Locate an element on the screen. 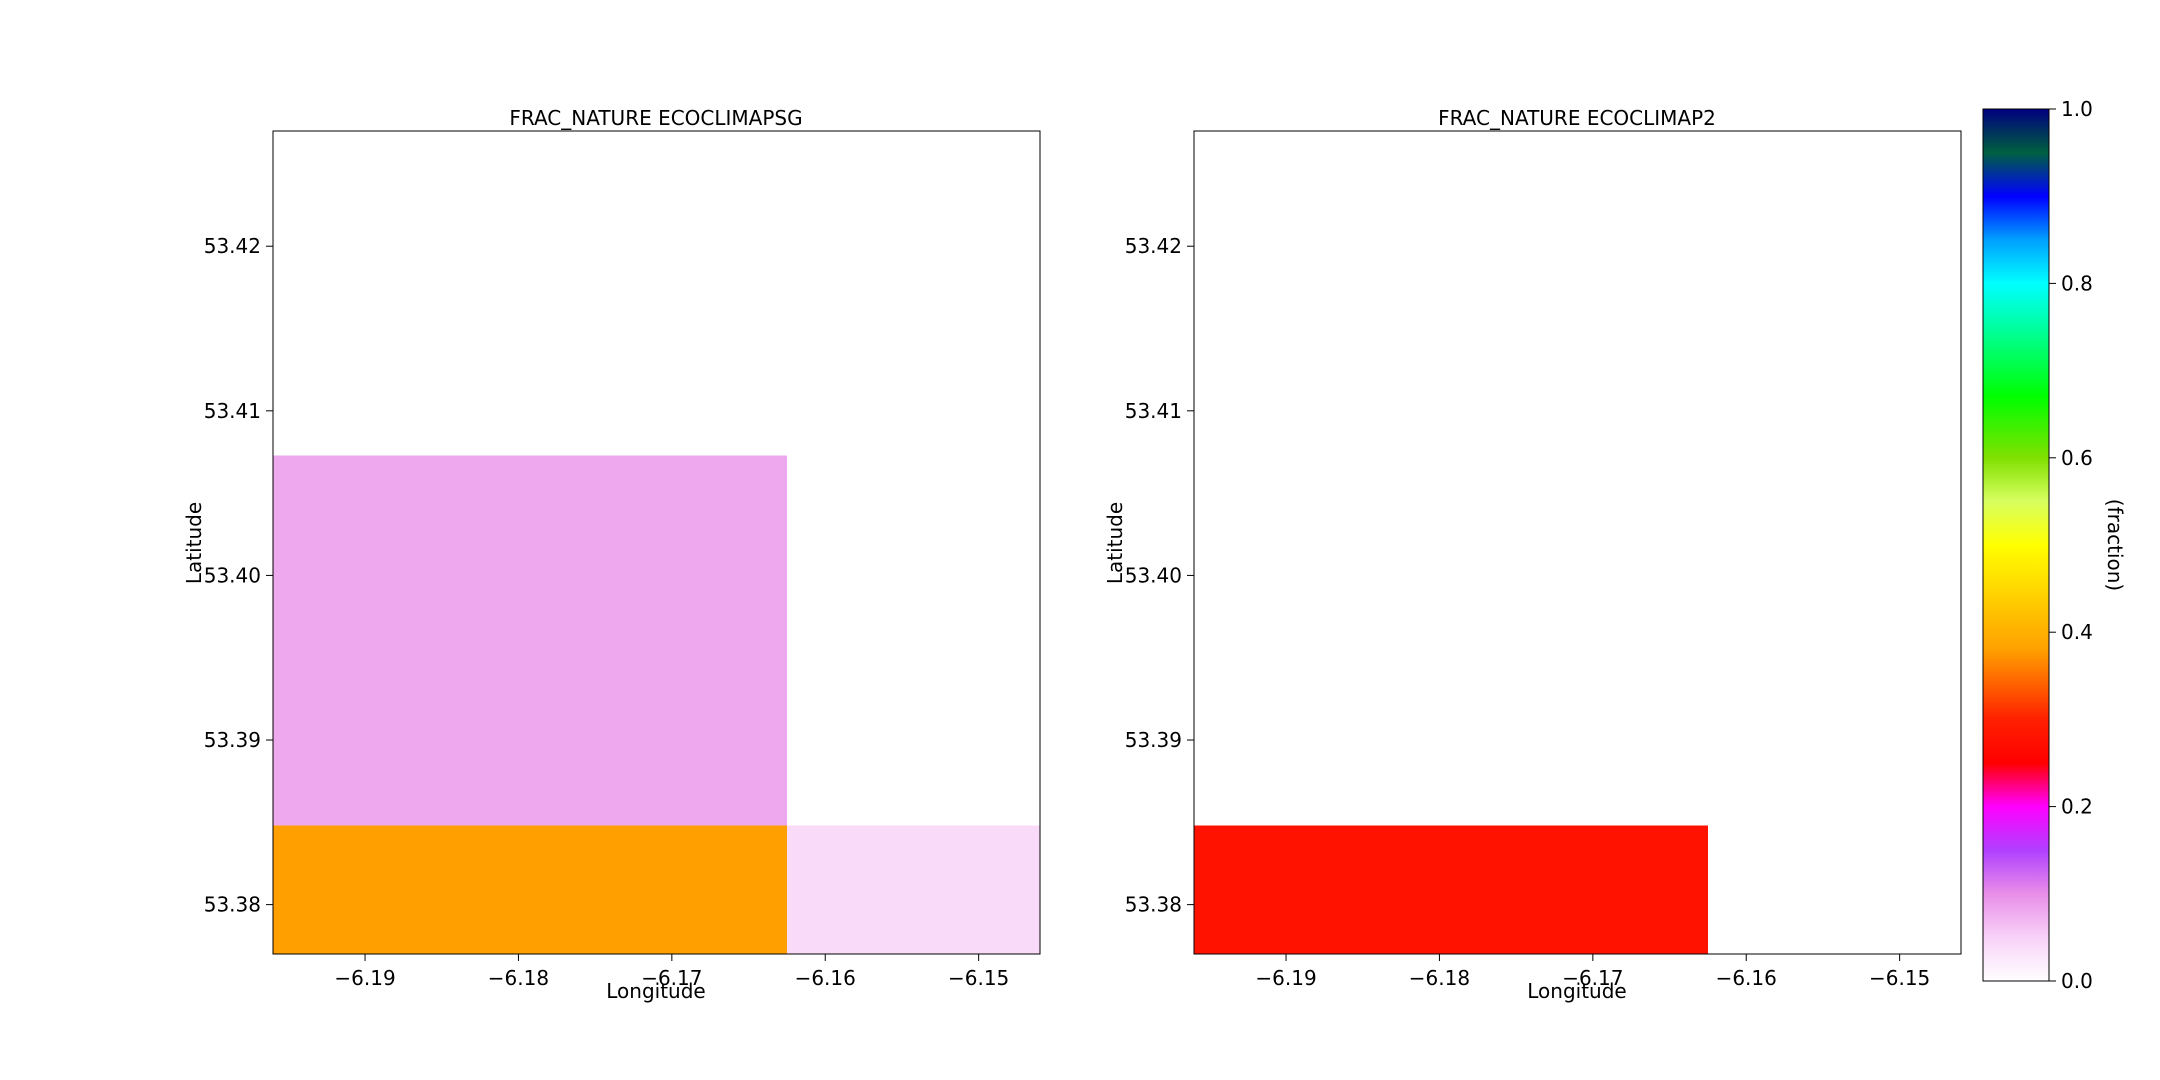 This screenshot has width=2160, height=1080. colorbar-ticks: 0.0 0.2 0.4 0.6 0.8 1.0 is located at coordinates (2071, 545).